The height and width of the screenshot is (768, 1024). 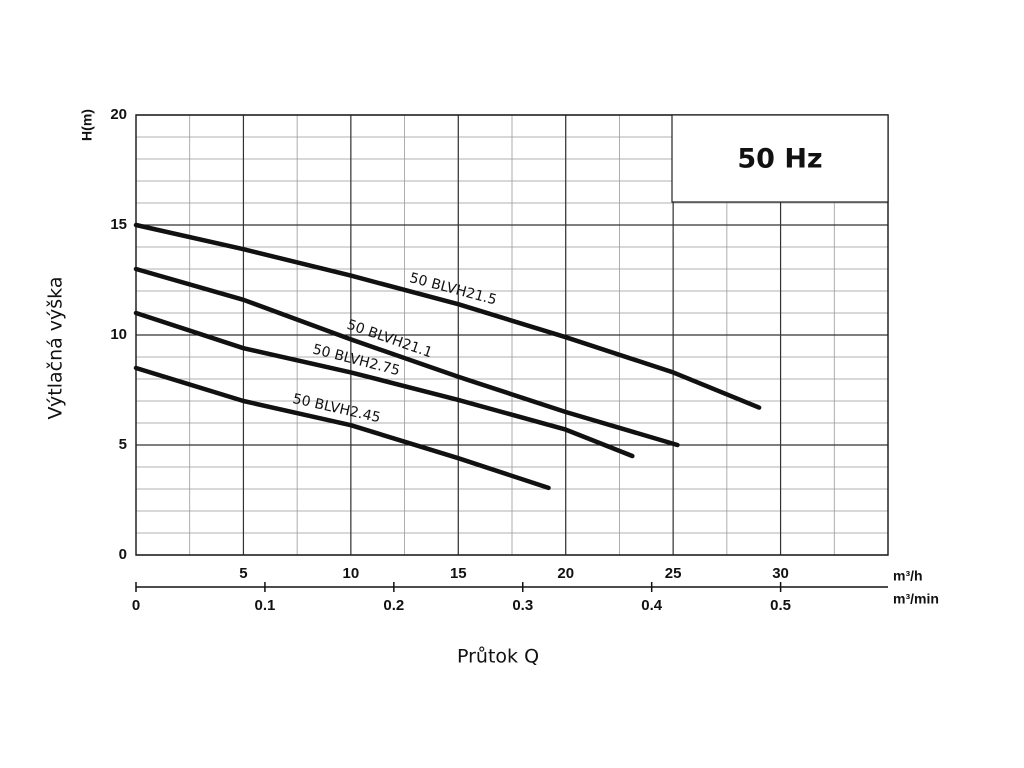 I want to click on x2-tick-label: 0.3, so click(x=522, y=605).